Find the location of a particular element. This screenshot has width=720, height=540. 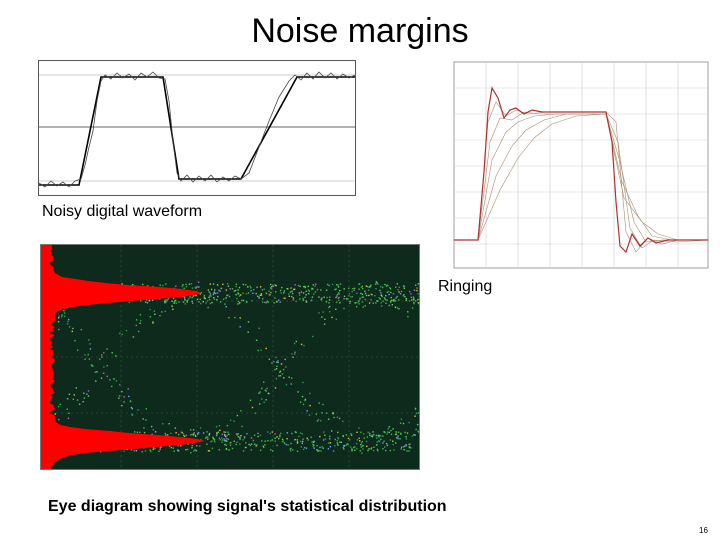

page-number: 16 is located at coordinates (703, 530).